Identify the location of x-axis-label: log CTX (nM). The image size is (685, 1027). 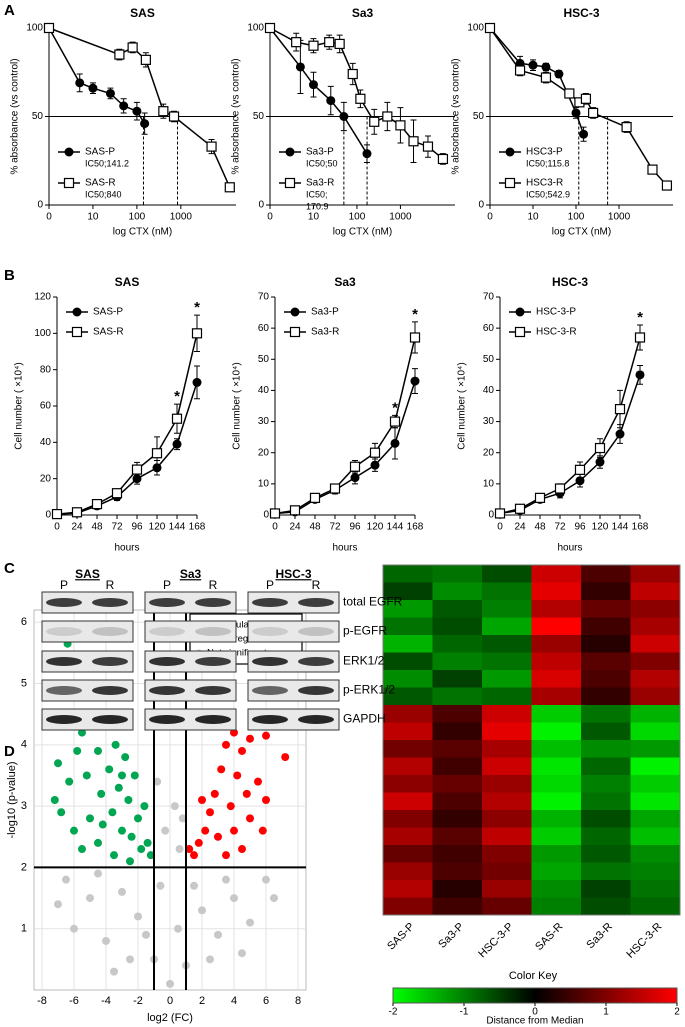
(362, 232).